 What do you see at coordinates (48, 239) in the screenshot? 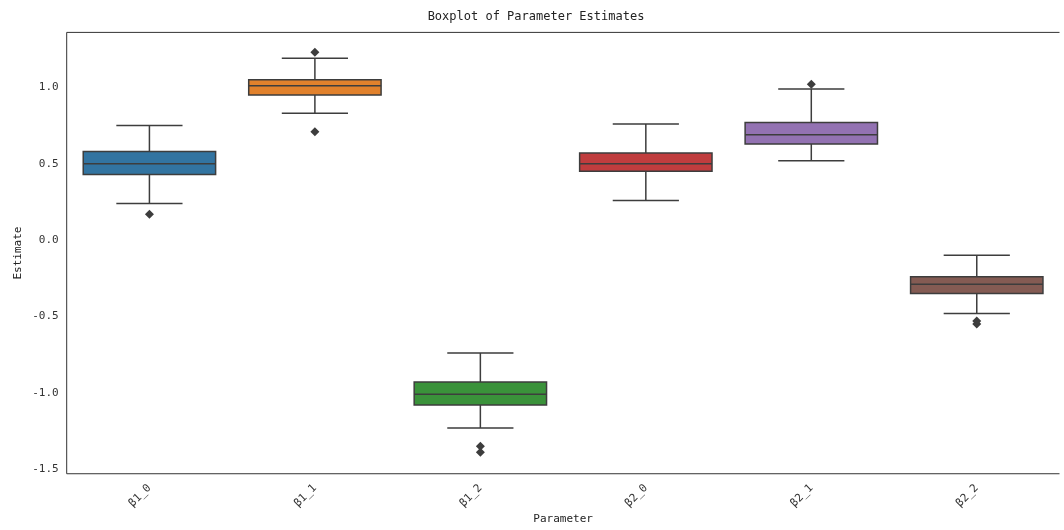
I see `y-tick-label: 0.0` at bounding box center [48, 239].